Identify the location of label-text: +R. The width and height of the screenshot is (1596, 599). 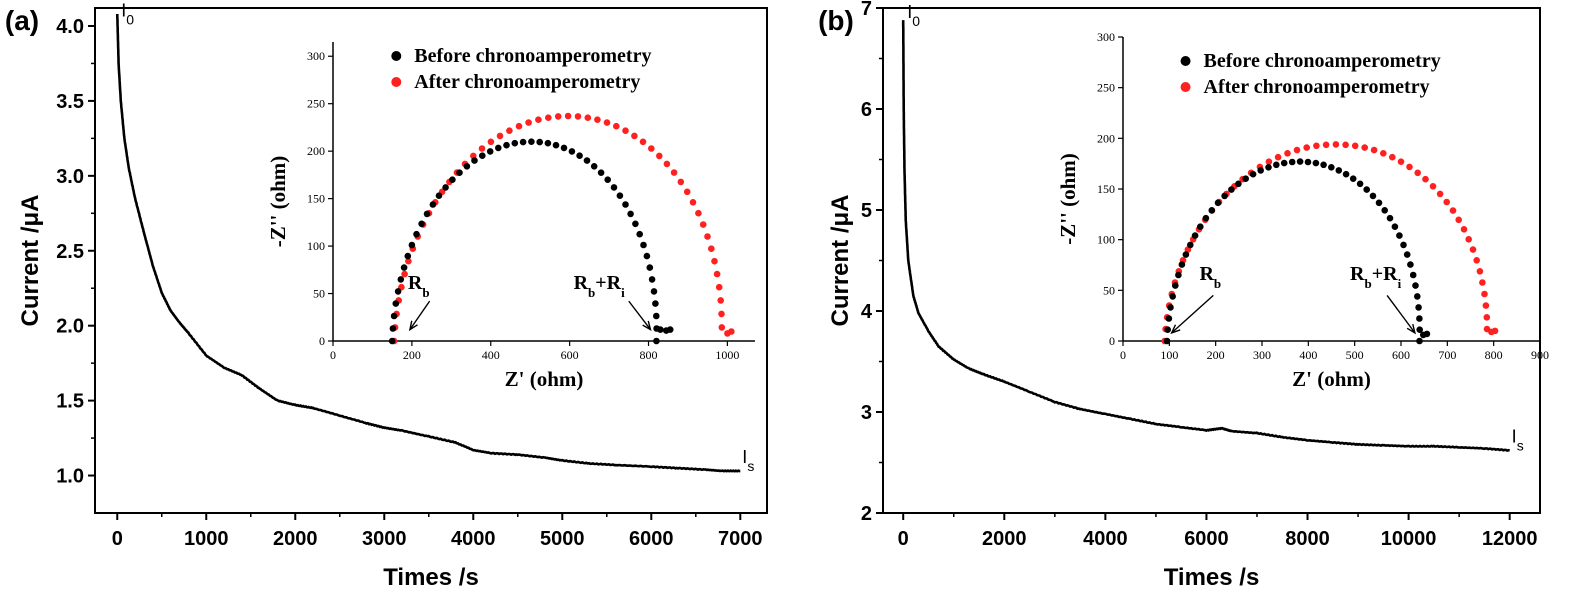
(1385, 274).